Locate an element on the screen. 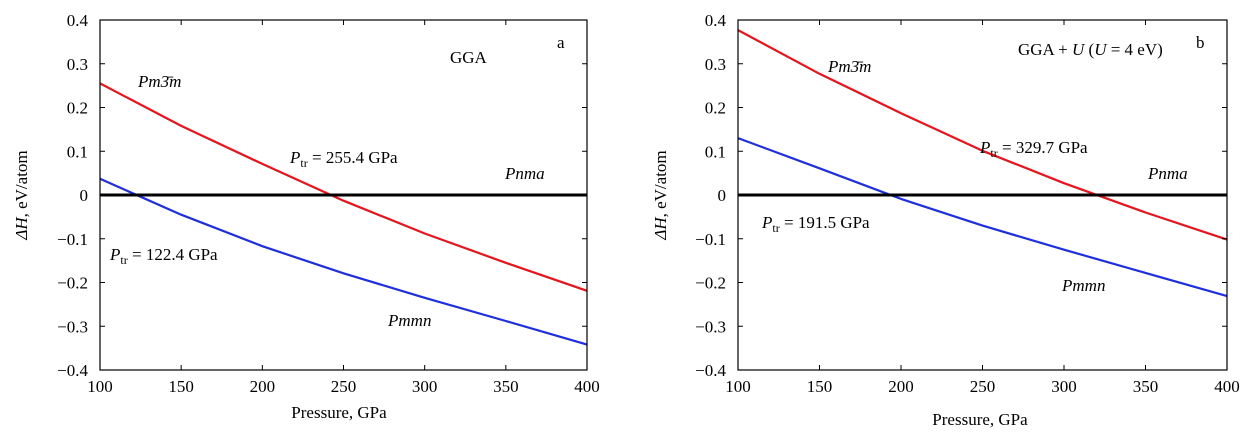 The height and width of the screenshot is (434, 1251). panel-a-x-tick-label: 100 is located at coordinates (100, 386).